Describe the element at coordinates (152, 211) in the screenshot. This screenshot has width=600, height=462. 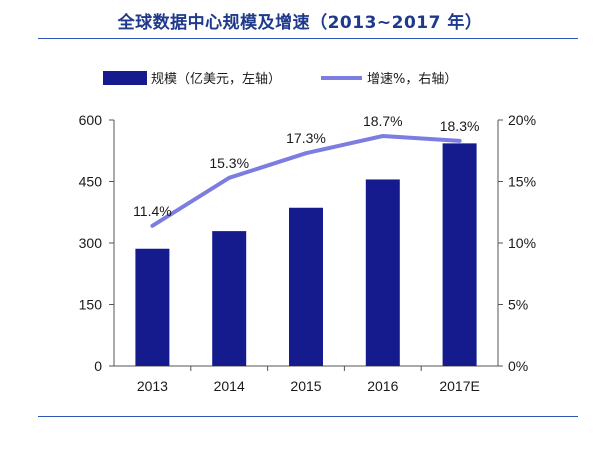
I see `line-data-label: 11.4%` at that location.